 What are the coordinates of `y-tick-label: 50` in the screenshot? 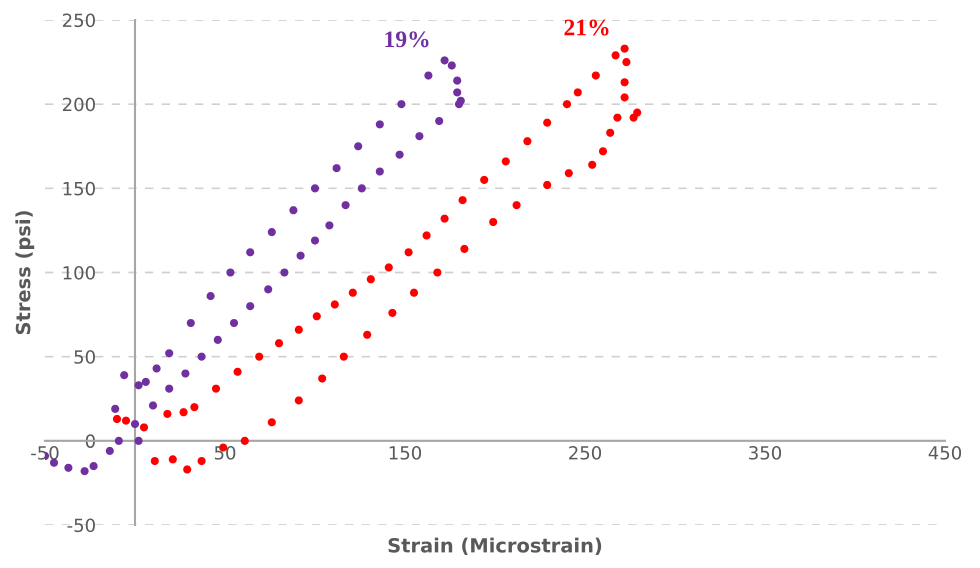 It's located at (84, 357).